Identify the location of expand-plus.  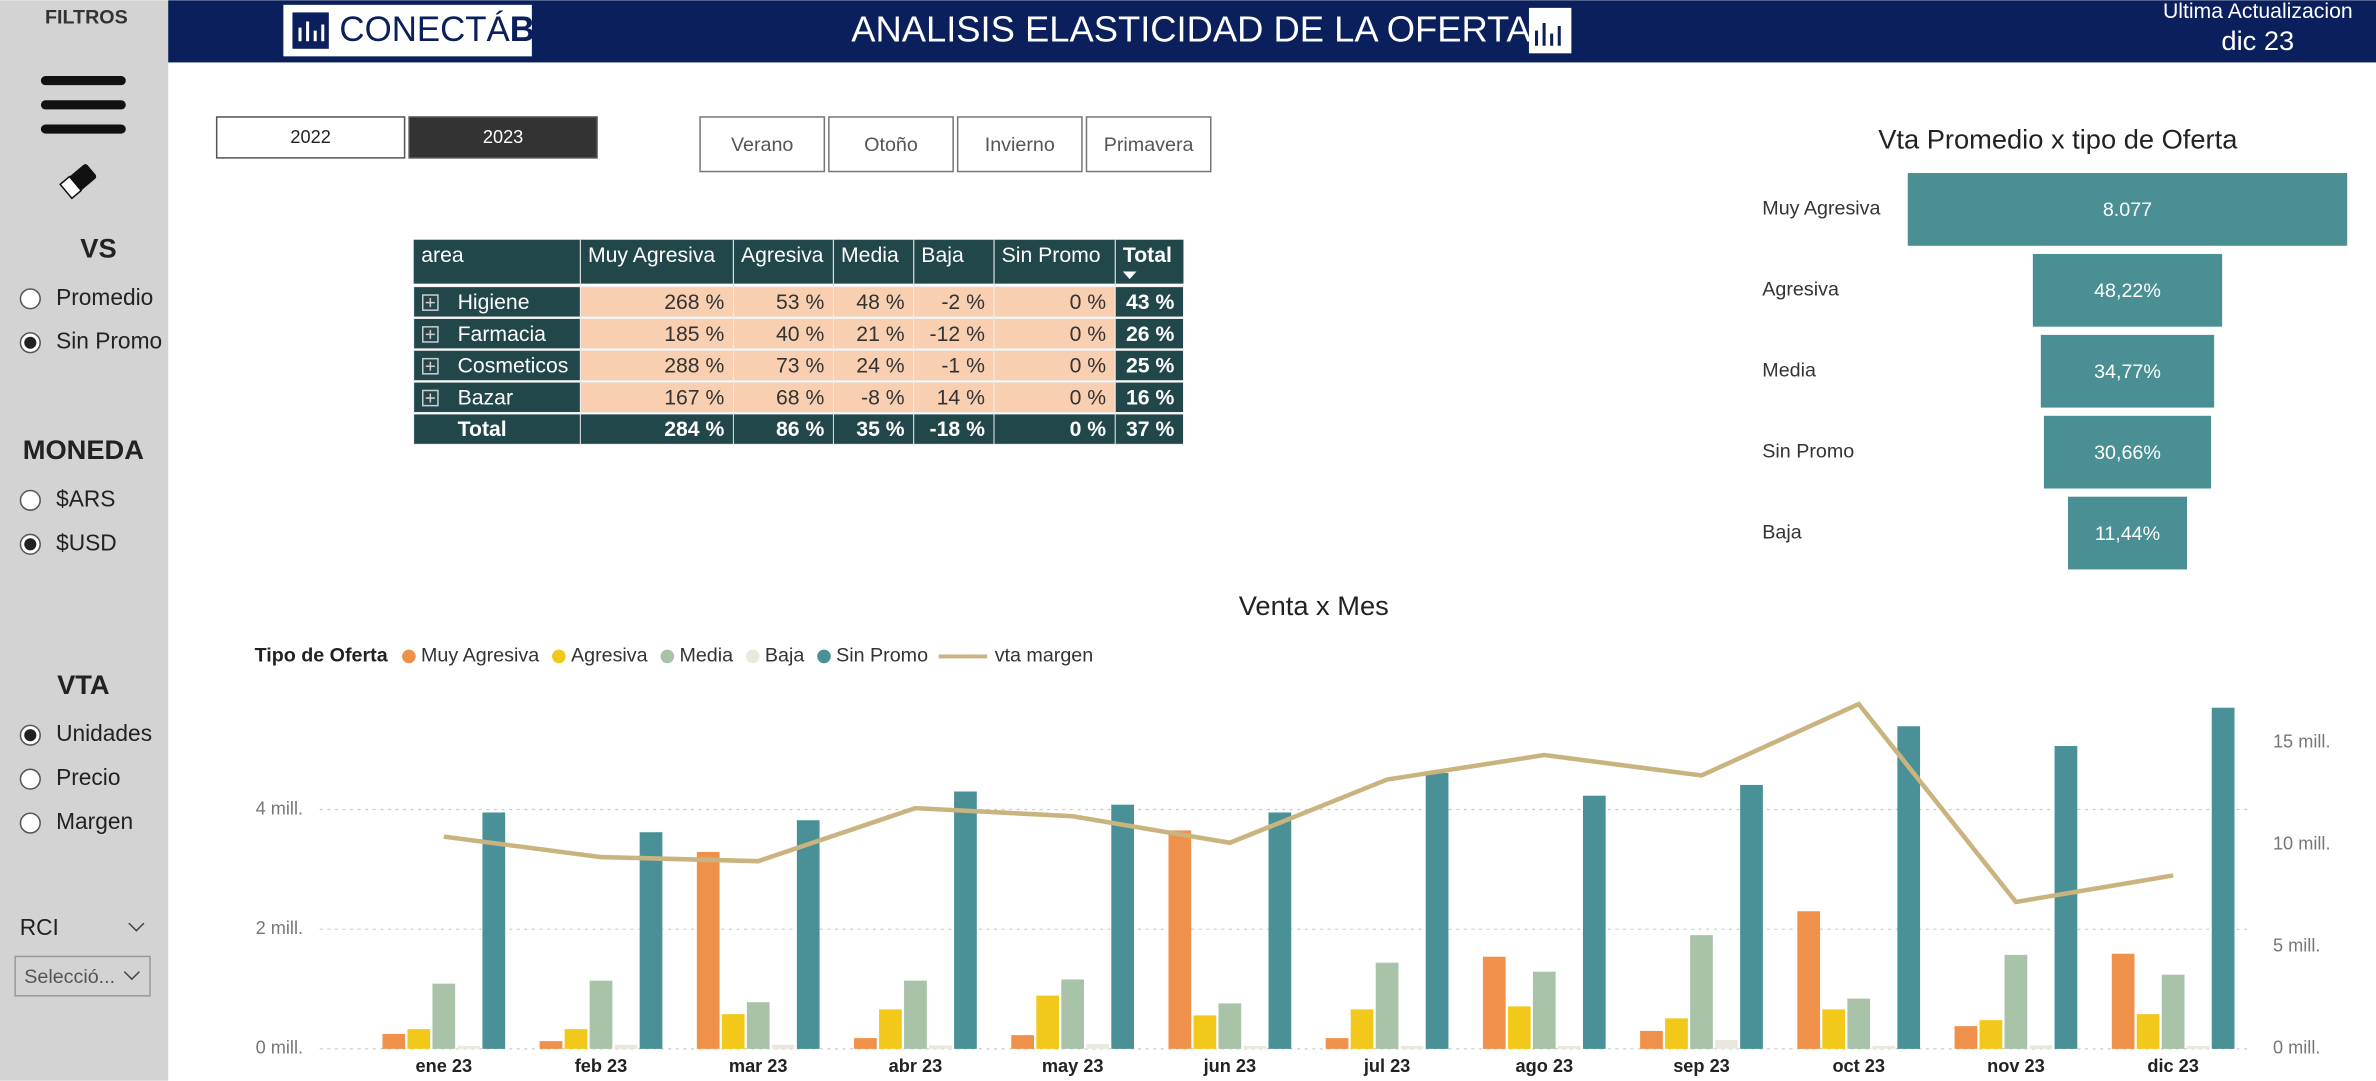
(430, 366).